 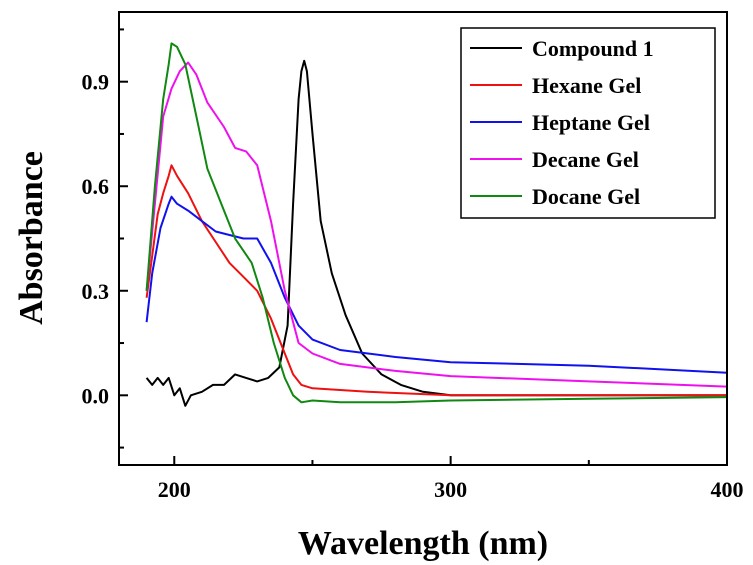 I want to click on y-tick-label: 0.0, so click(x=96, y=395).